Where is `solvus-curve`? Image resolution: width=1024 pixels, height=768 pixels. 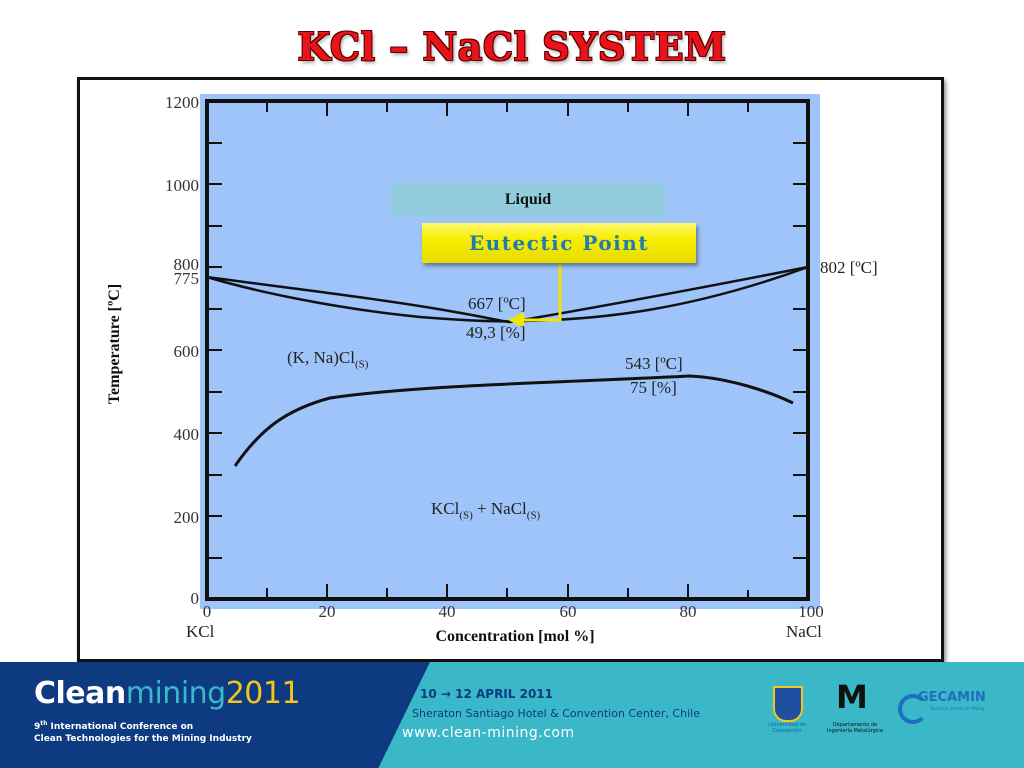
solvus-curve is located at coordinates (513, 420).